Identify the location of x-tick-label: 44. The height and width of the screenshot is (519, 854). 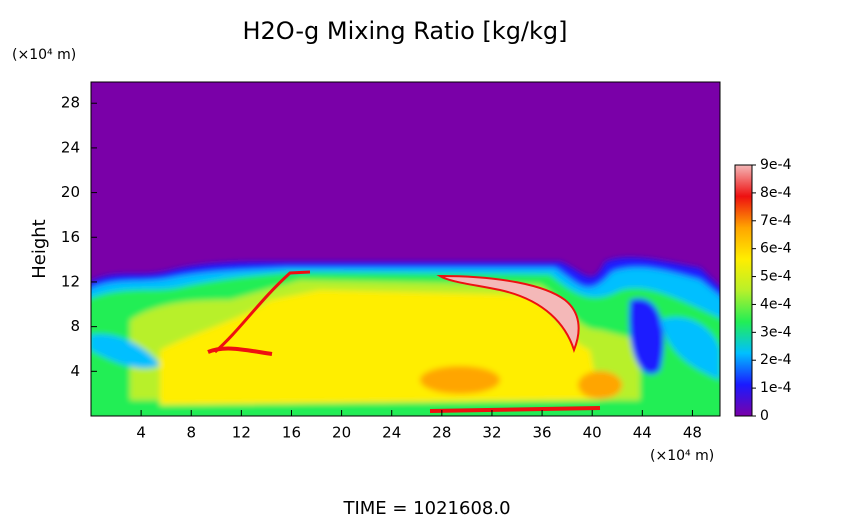
(642, 433).